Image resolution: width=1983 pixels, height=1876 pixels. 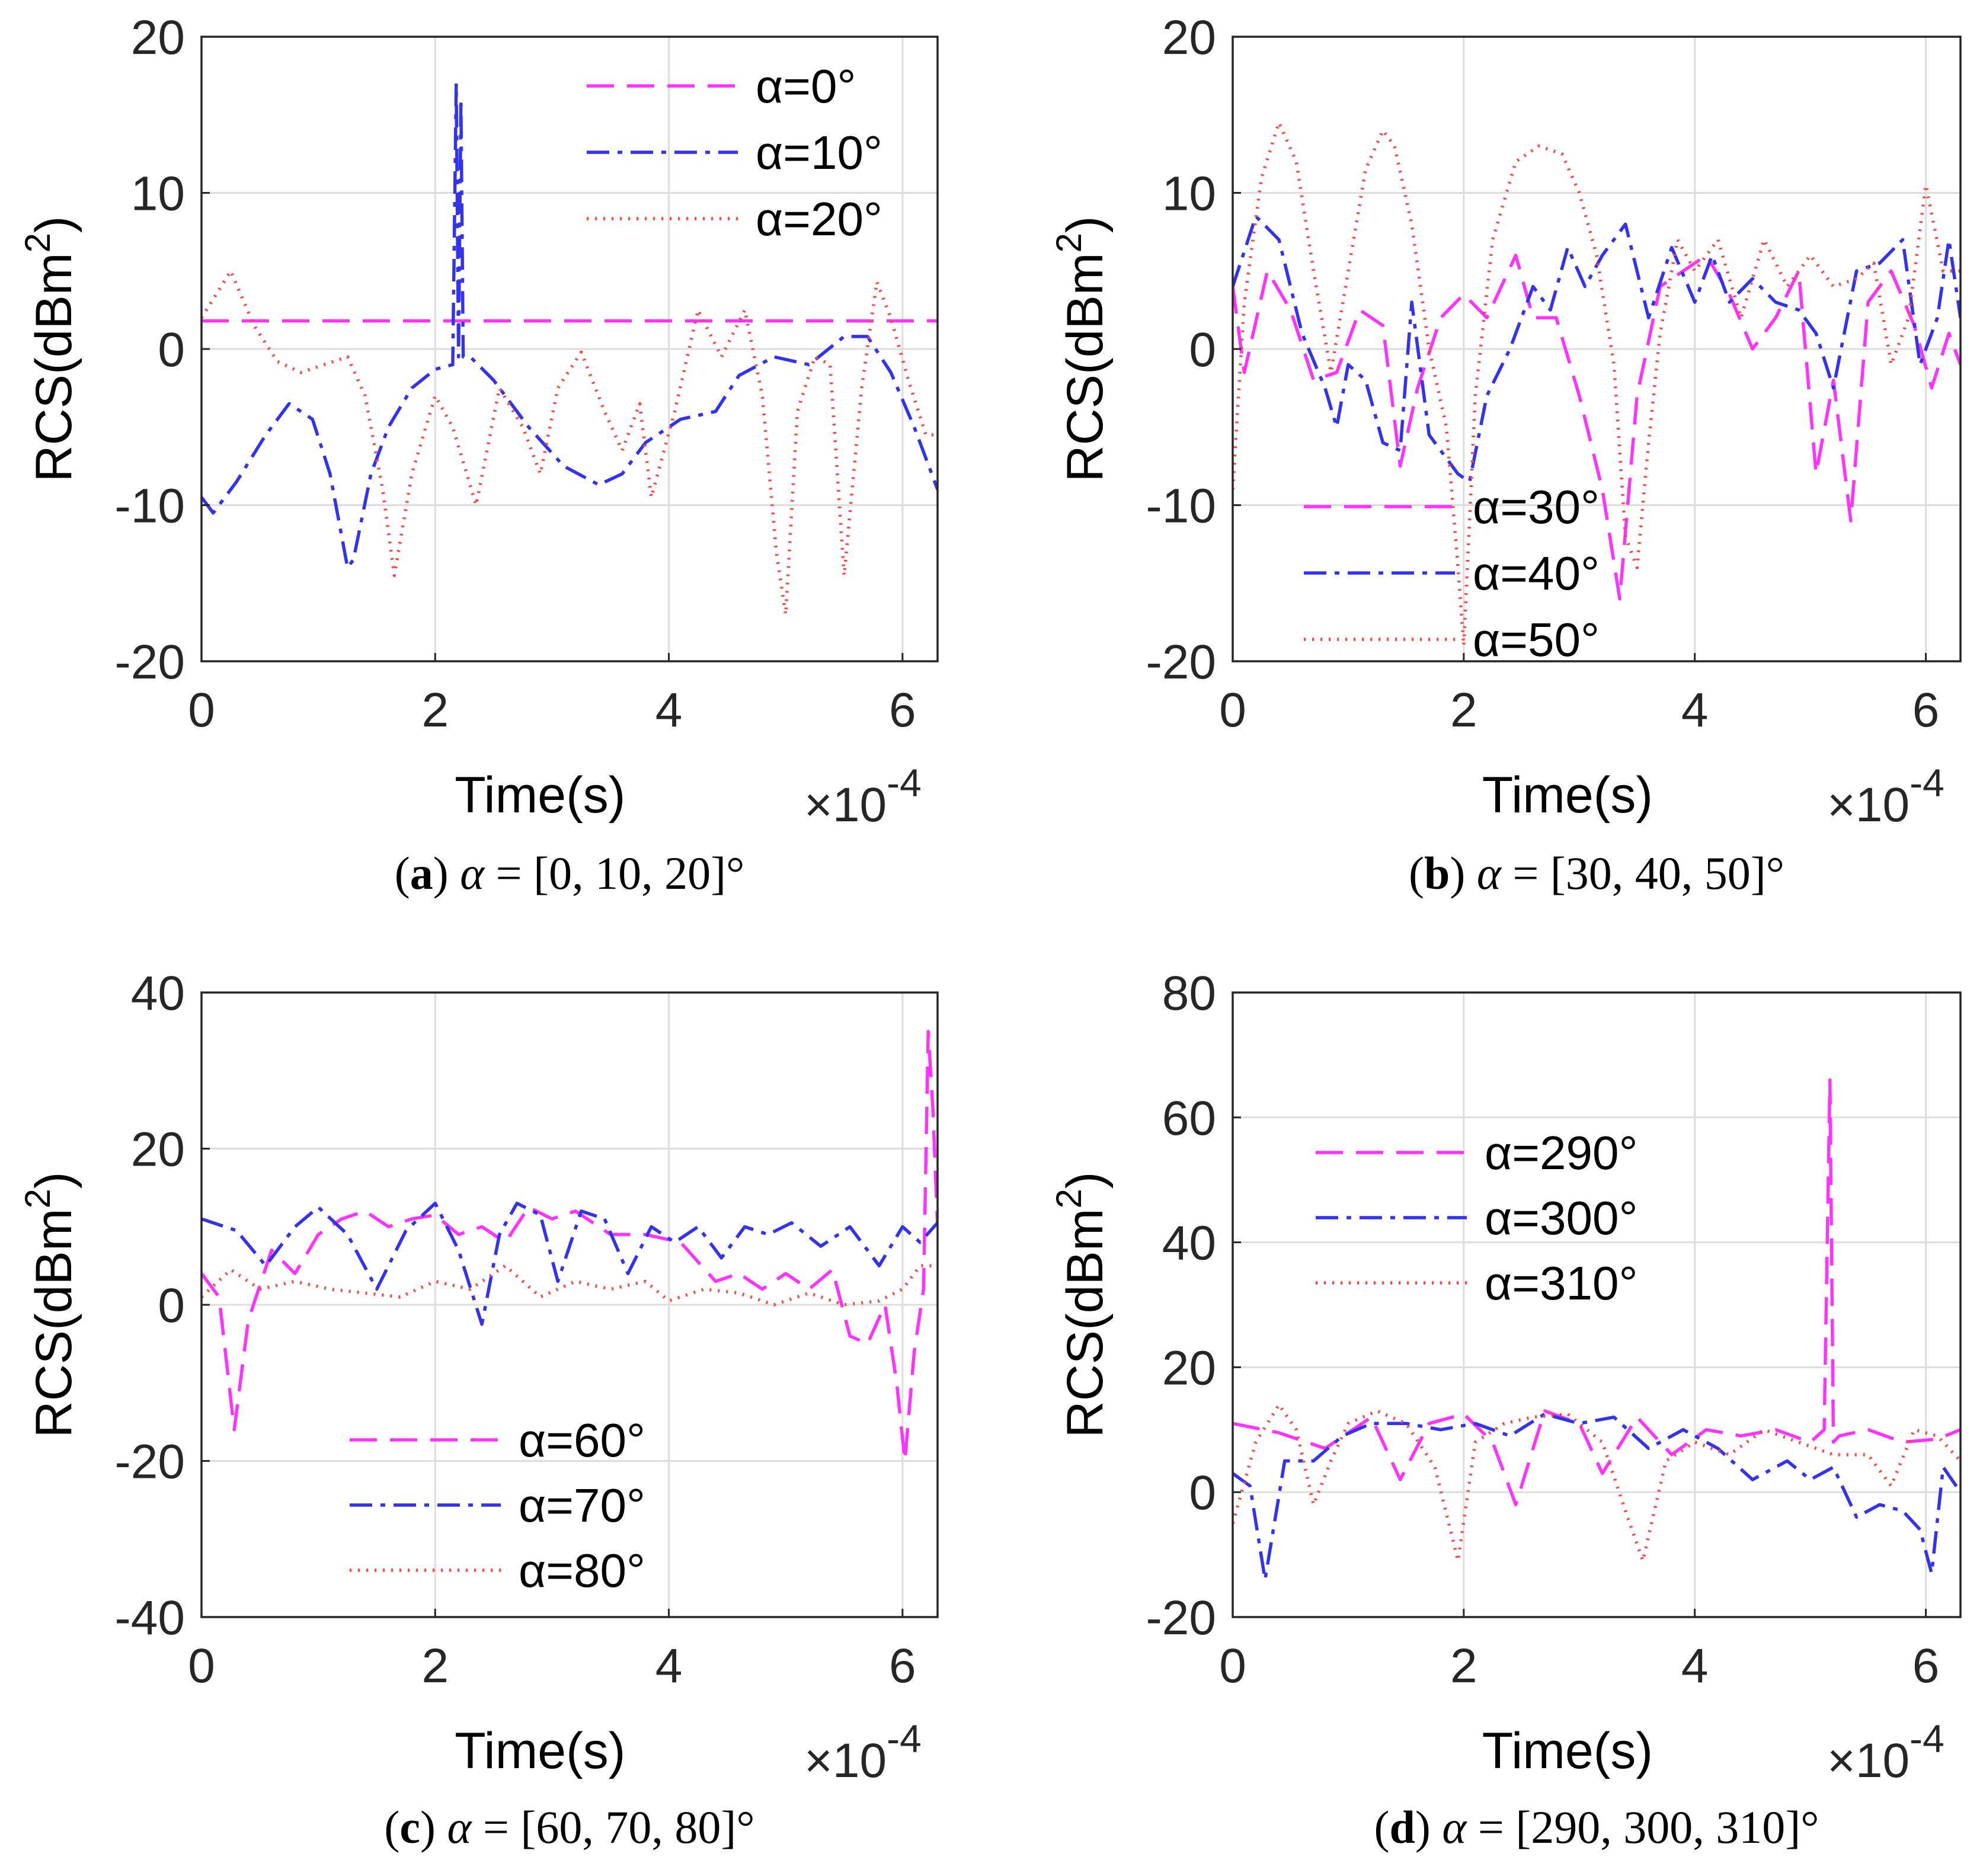 What do you see at coordinates (819, 219) in the screenshot?
I see `legend-label-3: α=20°` at bounding box center [819, 219].